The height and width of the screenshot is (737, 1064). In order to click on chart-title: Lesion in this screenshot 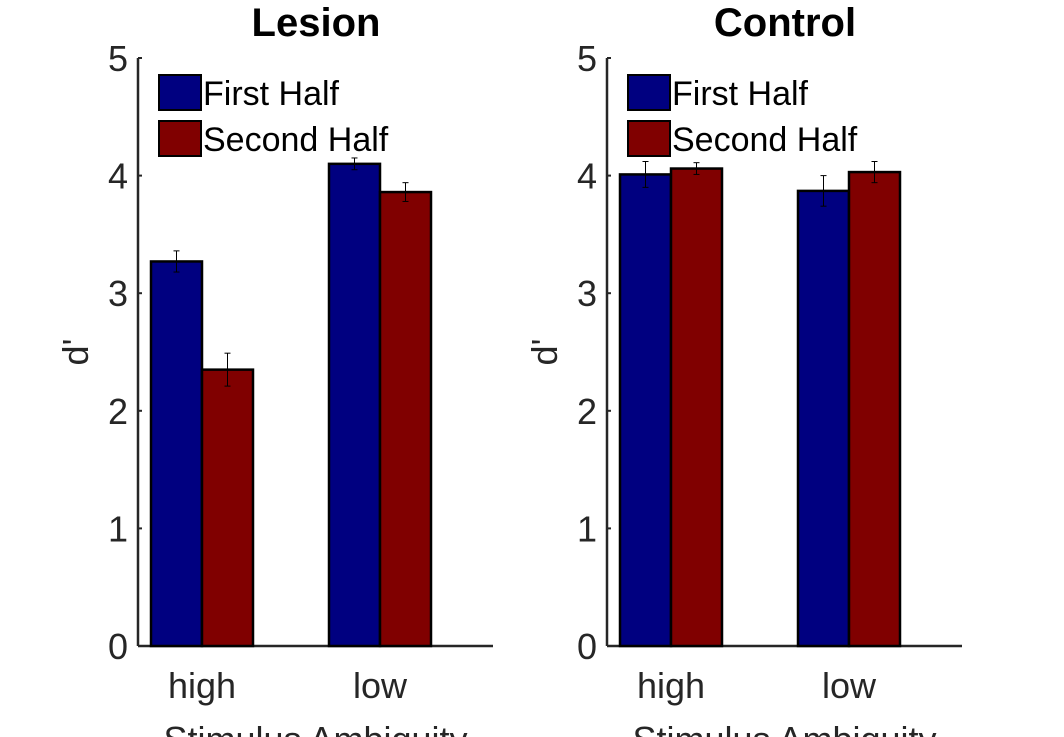, I will do `click(316, 23)`.